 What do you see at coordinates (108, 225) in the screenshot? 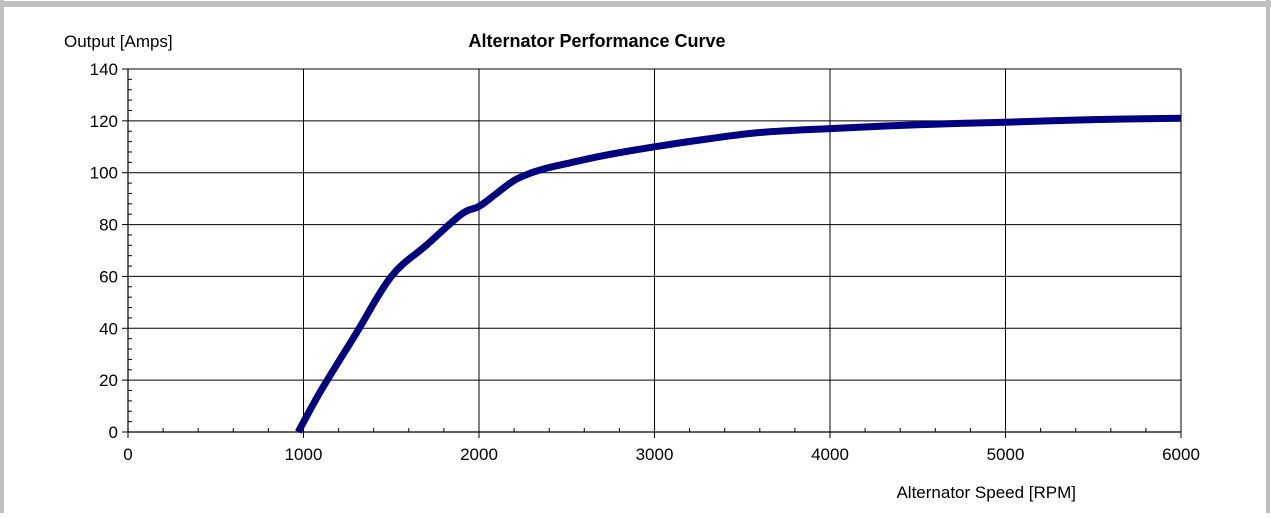
I see `y-tick-label-80: 80` at bounding box center [108, 225].